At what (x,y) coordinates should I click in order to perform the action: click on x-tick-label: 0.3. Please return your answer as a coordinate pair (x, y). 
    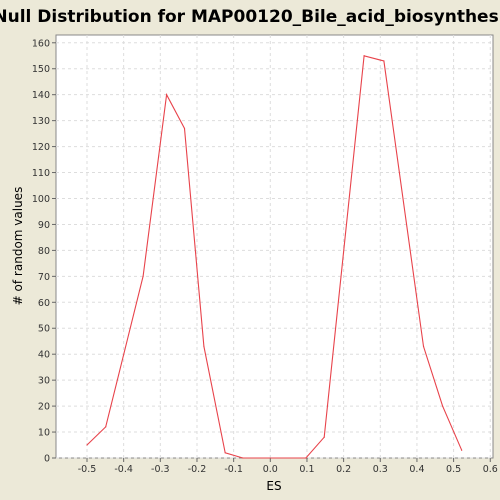
    Looking at the image, I should click on (380, 469).